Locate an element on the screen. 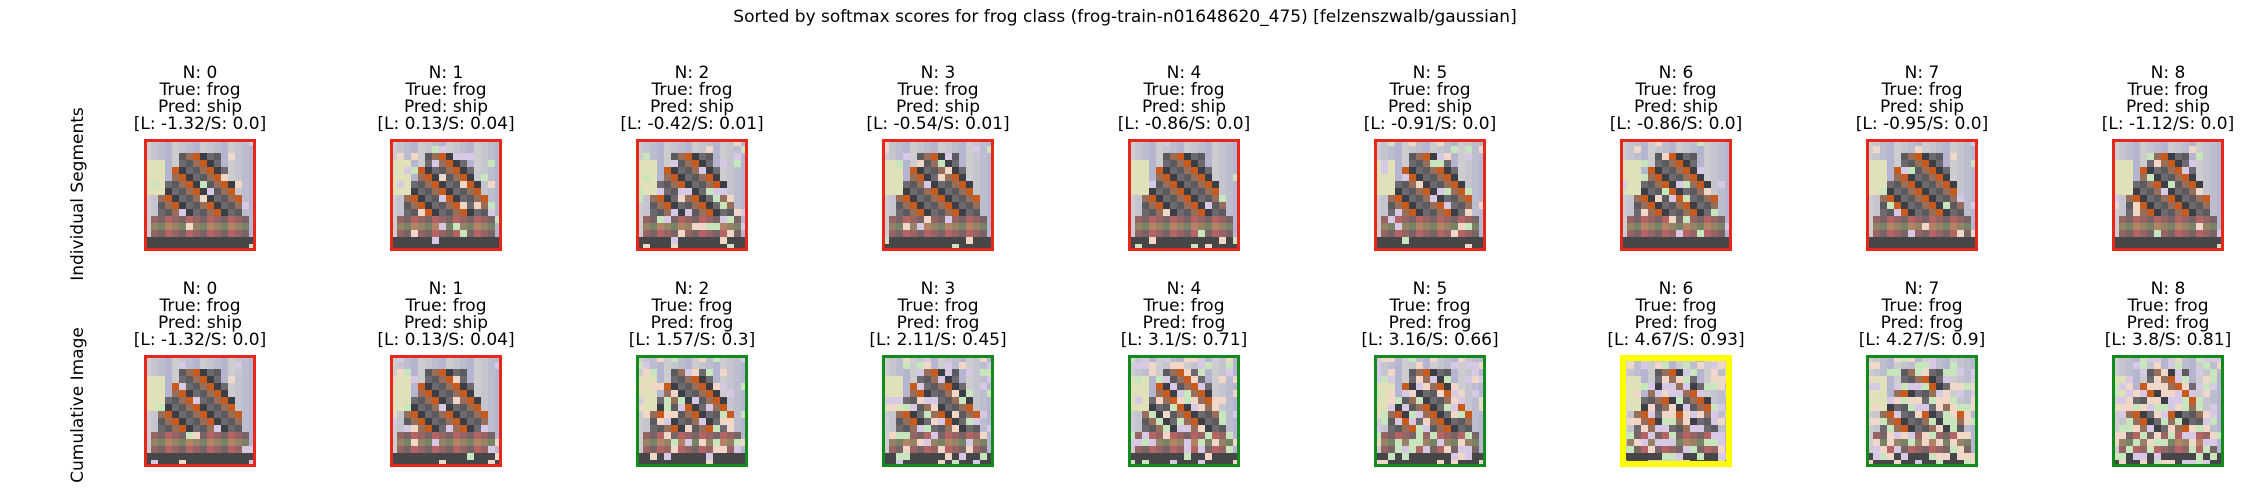 This screenshot has height=500, width=2250. panel-title-scores: [L: 4.67/S: 0.93] is located at coordinates (1676, 340).